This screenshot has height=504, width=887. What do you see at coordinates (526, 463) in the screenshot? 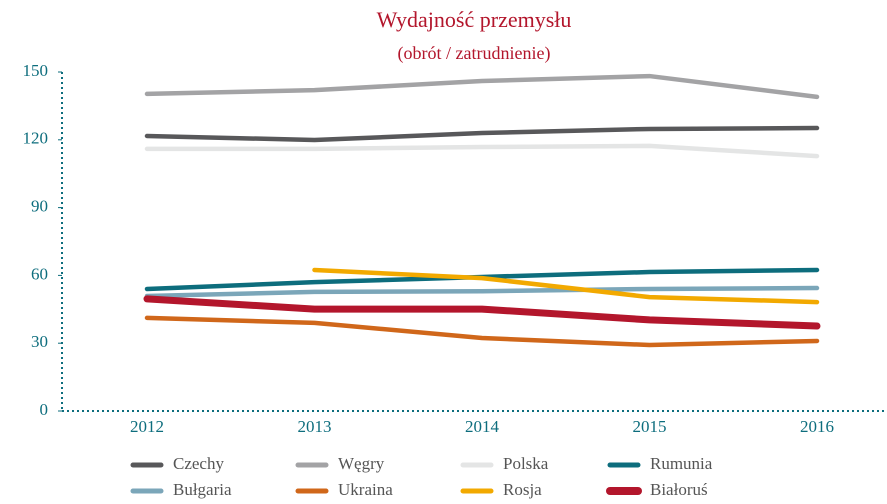
I see `legend-label: Polska` at bounding box center [526, 463].